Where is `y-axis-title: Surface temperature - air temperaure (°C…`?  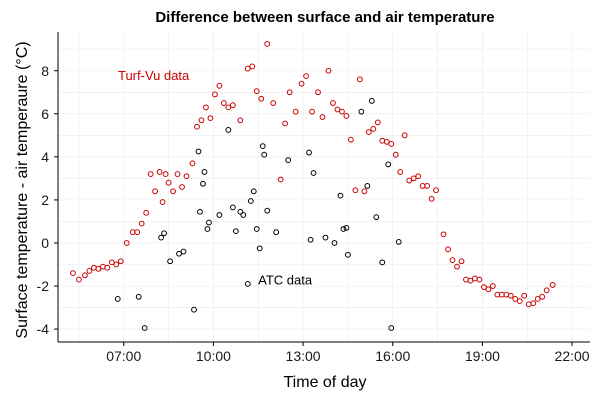 y-axis-title: Surface temperature - air temperaure (°C… is located at coordinates (22, 189).